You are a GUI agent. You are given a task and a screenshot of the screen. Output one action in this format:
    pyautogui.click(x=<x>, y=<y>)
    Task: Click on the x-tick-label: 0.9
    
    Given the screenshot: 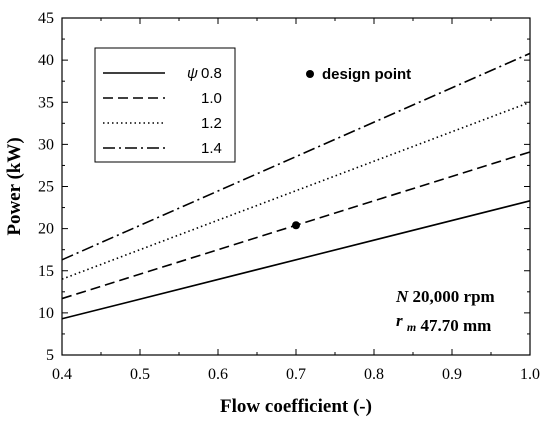 What is the action you would take?
    pyautogui.click(x=452, y=374)
    